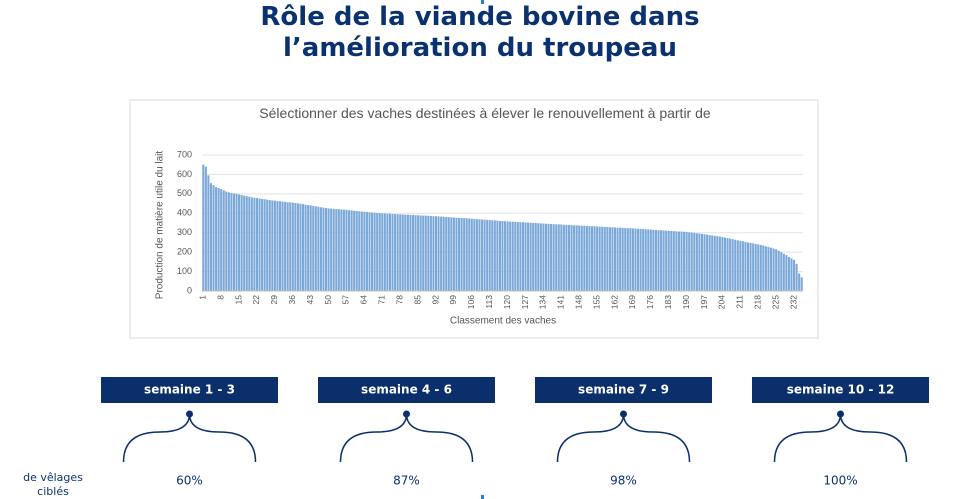 The width and height of the screenshot is (963, 499). What do you see at coordinates (184, 193) in the screenshot?
I see `y-tick-label: 500` at bounding box center [184, 193].